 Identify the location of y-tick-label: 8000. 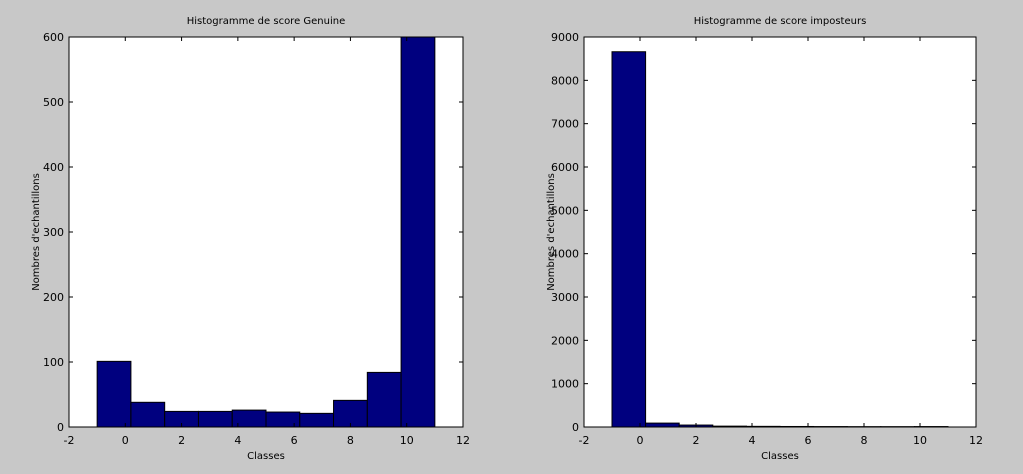
(565, 80).